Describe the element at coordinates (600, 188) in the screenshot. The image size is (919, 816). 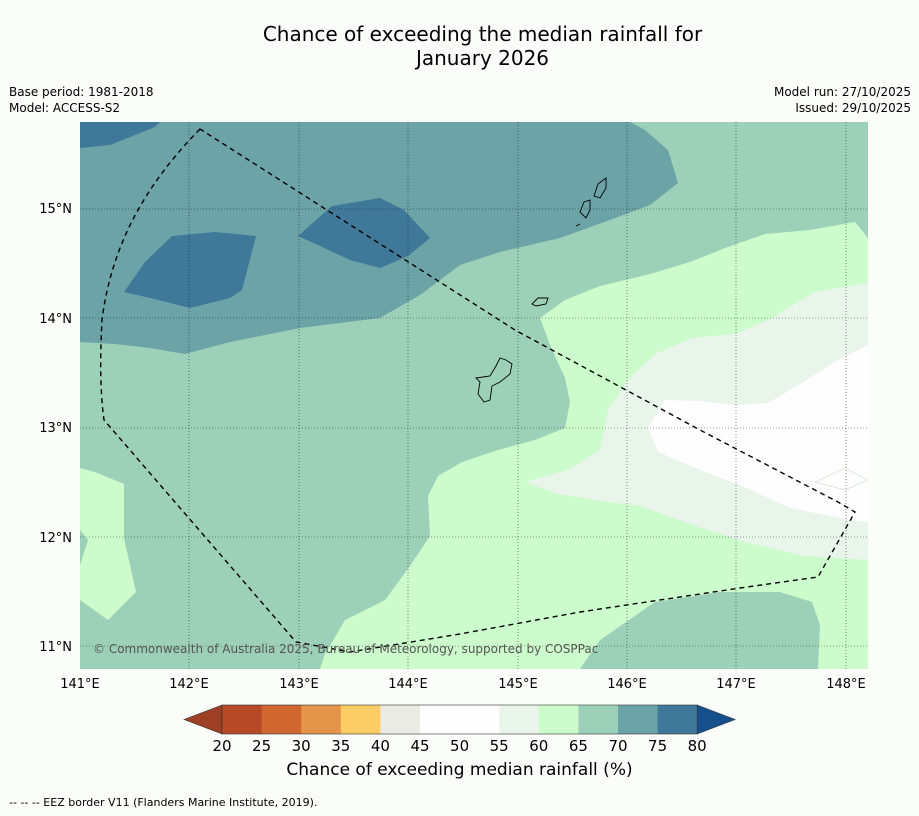
I see `saipan-island` at that location.